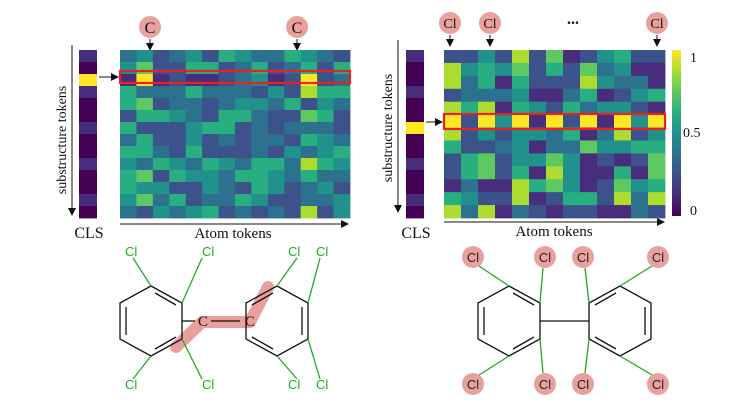 The width and height of the screenshot is (750, 400). Describe the element at coordinates (235, 134) in the screenshot. I see `left-attention-heatmap` at that location.